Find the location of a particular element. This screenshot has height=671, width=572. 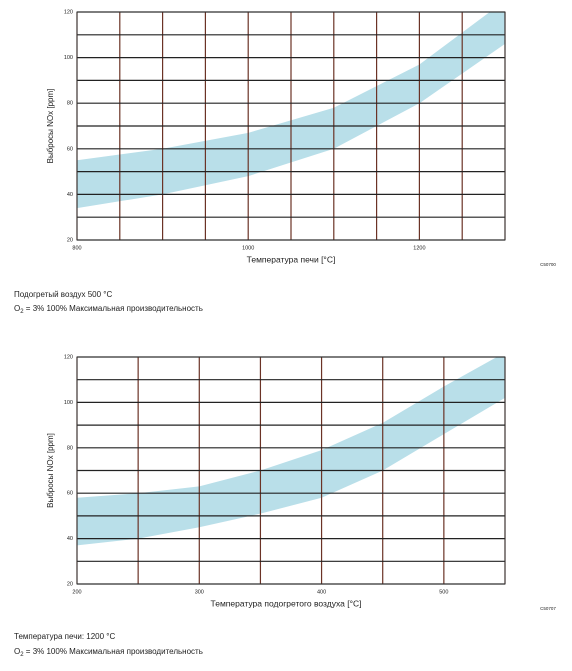

note-text: Подогретый воздух 500 °C is located at coordinates (63, 294).